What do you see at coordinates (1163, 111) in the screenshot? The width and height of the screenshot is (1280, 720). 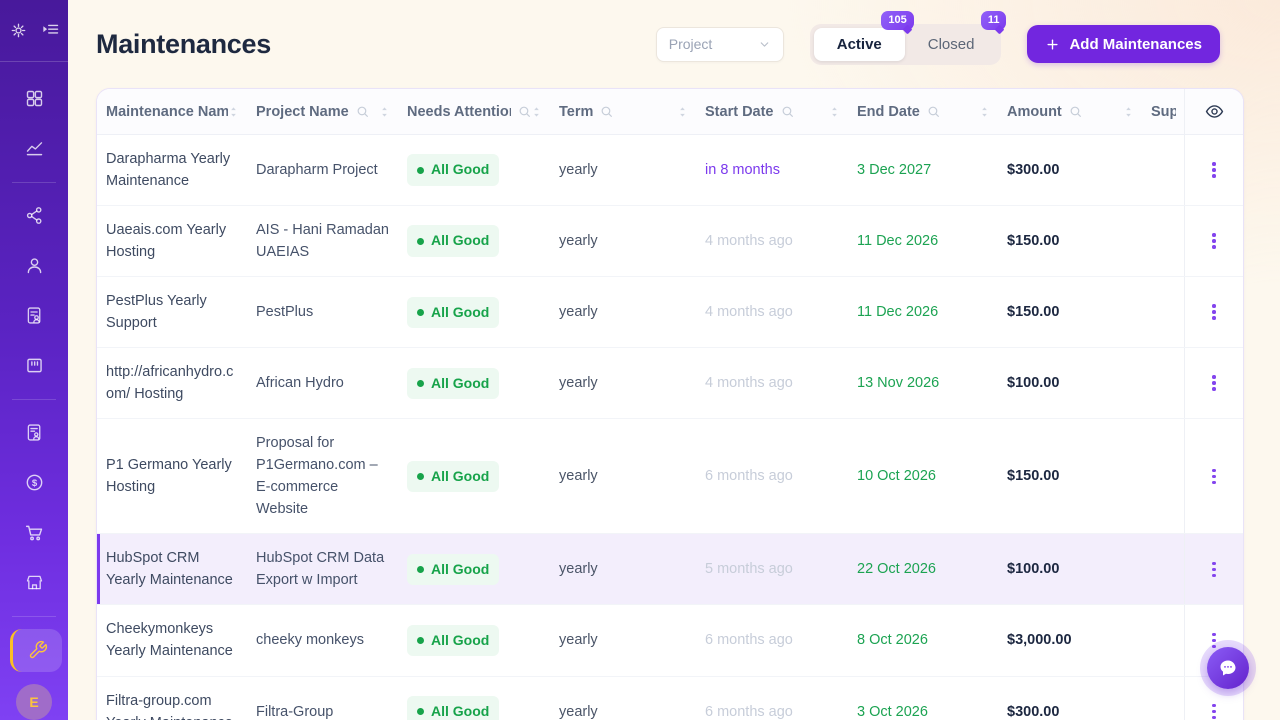 I see `column-header-support: Sup` at bounding box center [1163, 111].